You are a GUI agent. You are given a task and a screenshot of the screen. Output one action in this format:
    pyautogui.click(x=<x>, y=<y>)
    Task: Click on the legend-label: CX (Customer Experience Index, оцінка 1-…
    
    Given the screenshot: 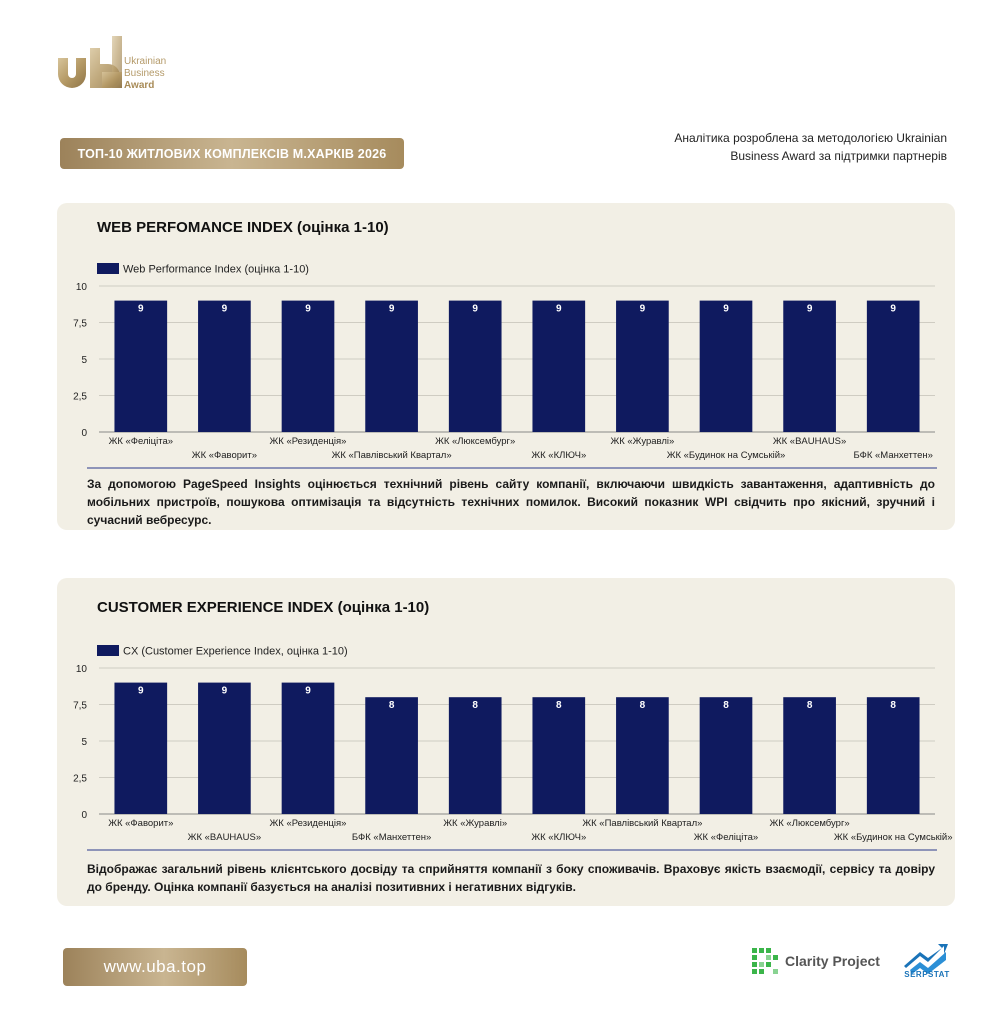 What is the action you would take?
    pyautogui.click(x=235, y=652)
    